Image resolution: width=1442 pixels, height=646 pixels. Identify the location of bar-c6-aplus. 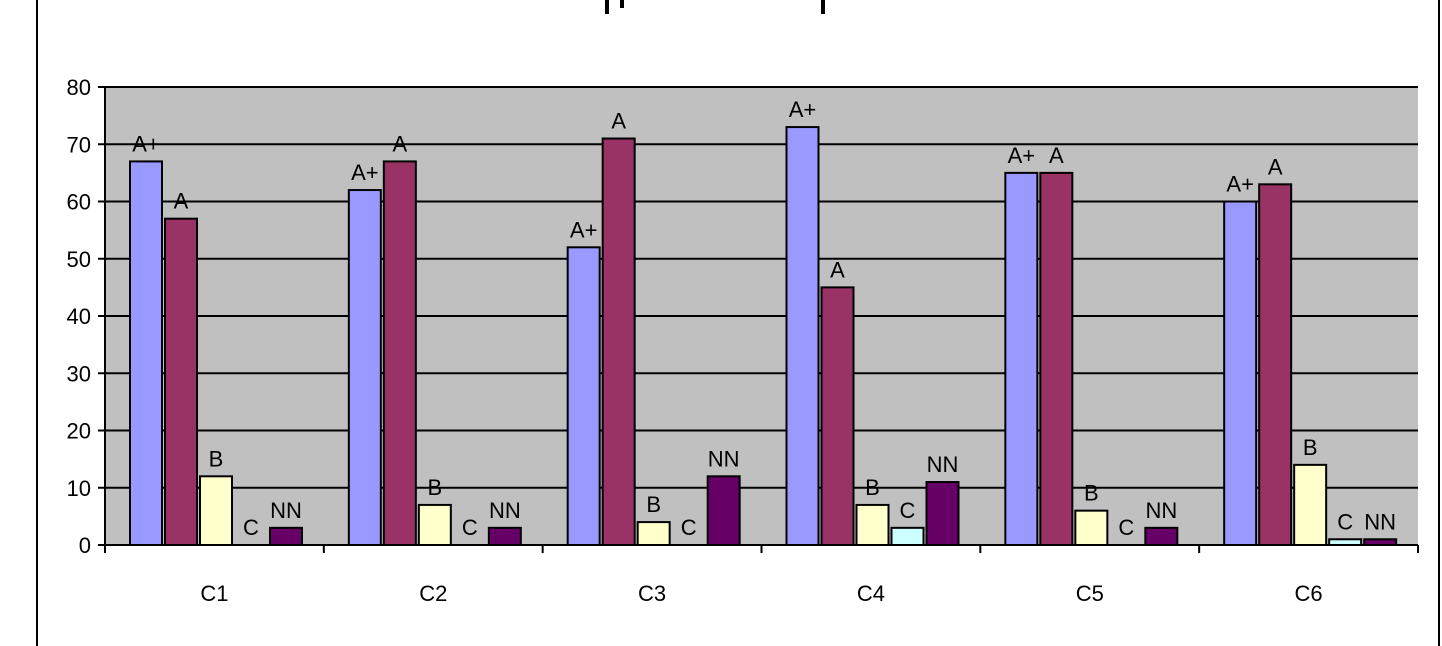
(1240, 373).